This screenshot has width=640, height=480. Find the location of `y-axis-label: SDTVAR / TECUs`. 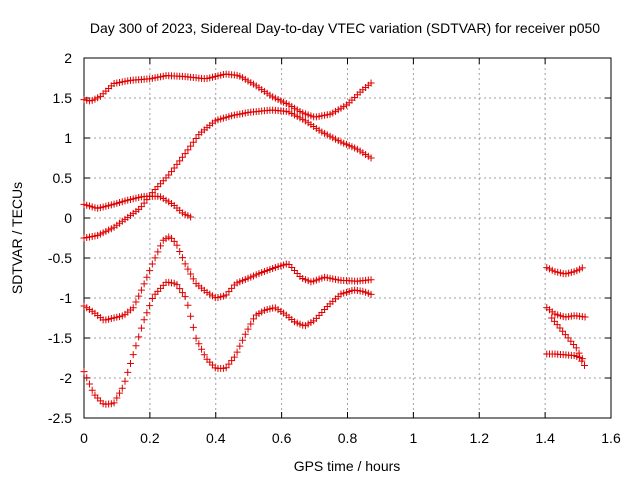

y-axis-label: SDTVAR / TECUs is located at coordinates (17, 238).